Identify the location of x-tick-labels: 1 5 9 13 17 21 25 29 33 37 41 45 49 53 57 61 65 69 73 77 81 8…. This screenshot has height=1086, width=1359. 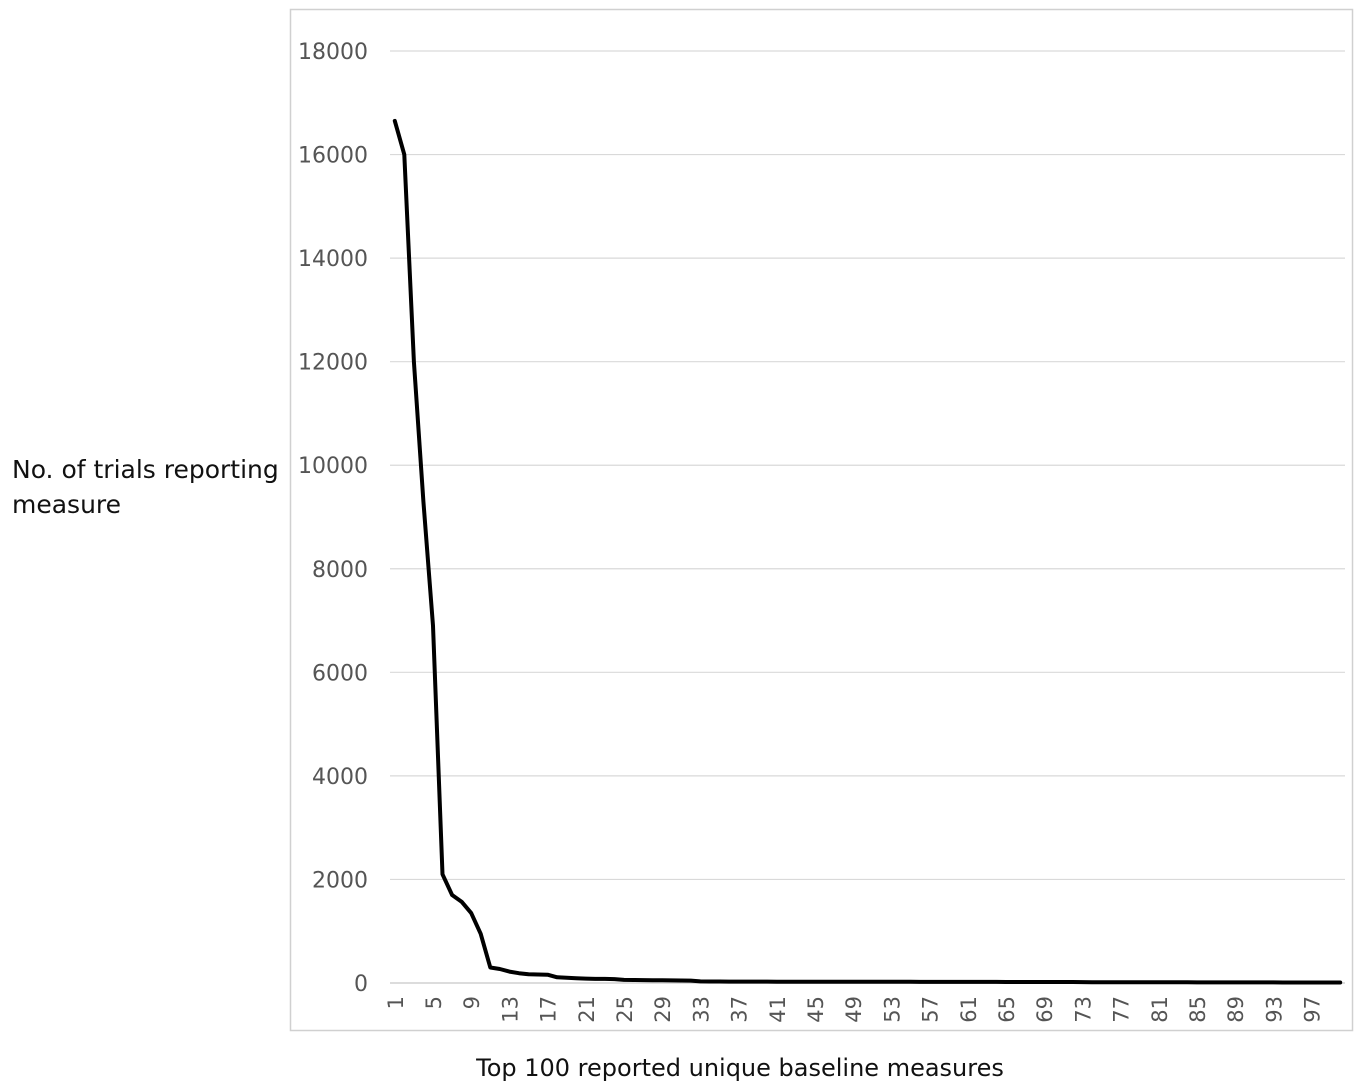
(854, 1009).